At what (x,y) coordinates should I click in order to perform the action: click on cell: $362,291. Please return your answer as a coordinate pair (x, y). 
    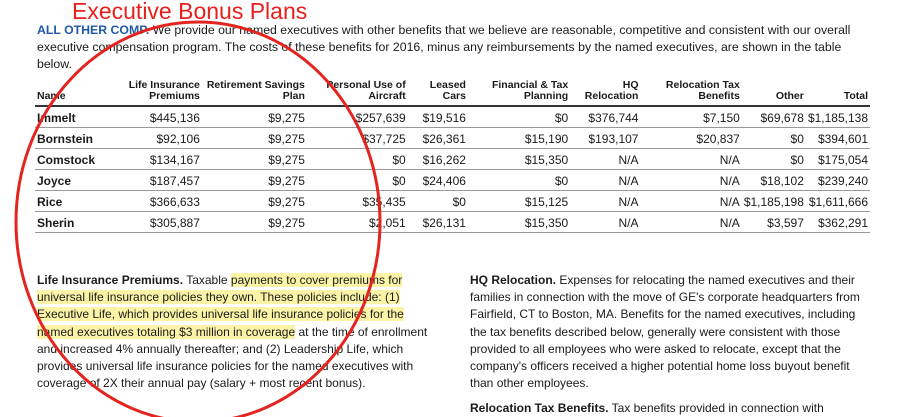
    Looking at the image, I should click on (837, 222).